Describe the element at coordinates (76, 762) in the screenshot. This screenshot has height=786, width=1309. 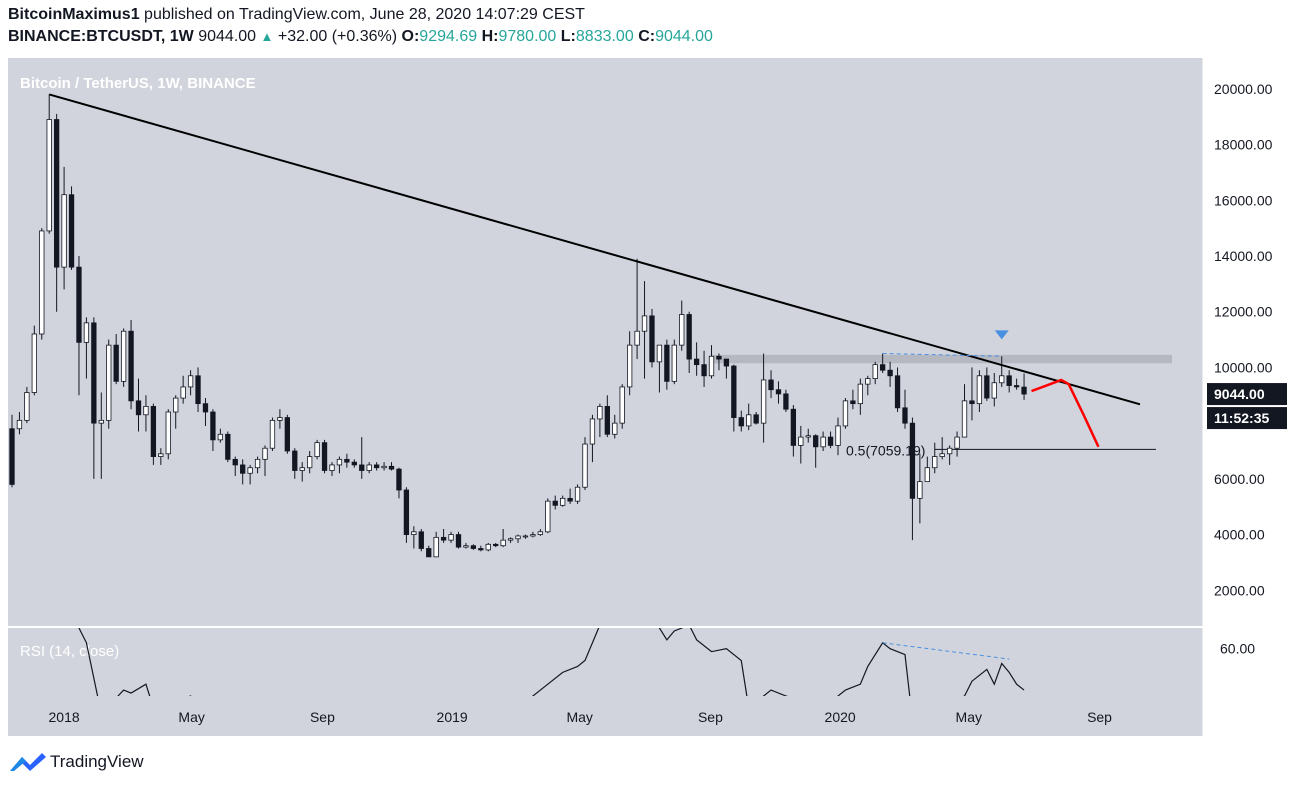
I see `tradingview-branding: TradingView` at that location.